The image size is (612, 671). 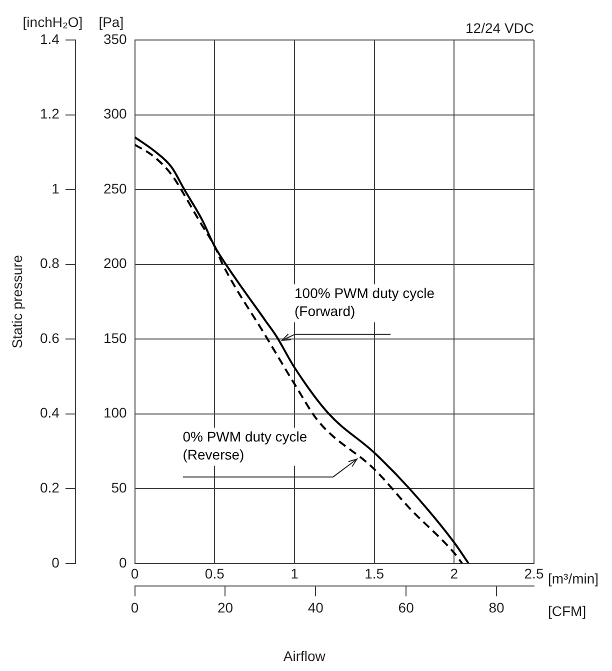 What do you see at coordinates (225, 607) in the screenshot?
I see `x2-tick-label: 20` at bounding box center [225, 607].